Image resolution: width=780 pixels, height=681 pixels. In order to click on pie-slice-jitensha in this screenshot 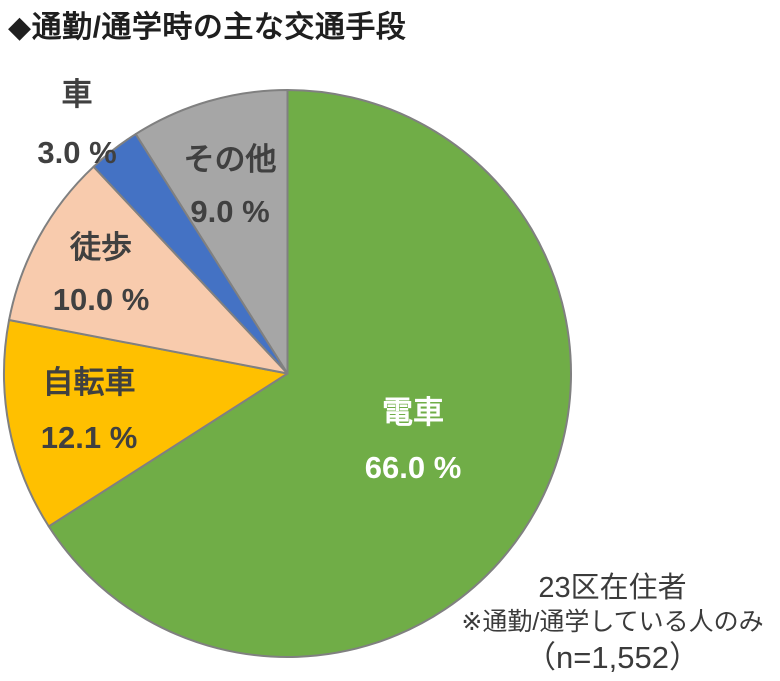, I will do `click(146, 423)`.